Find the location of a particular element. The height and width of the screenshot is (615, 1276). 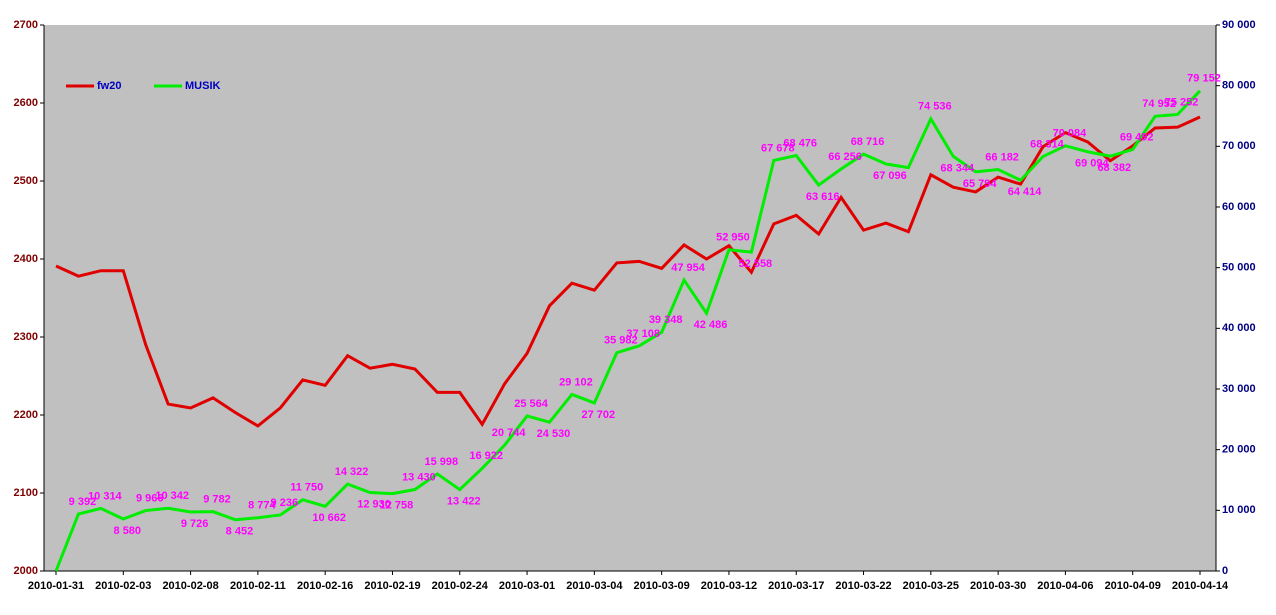

y2-tick-label: 50 000 is located at coordinates (1239, 268).